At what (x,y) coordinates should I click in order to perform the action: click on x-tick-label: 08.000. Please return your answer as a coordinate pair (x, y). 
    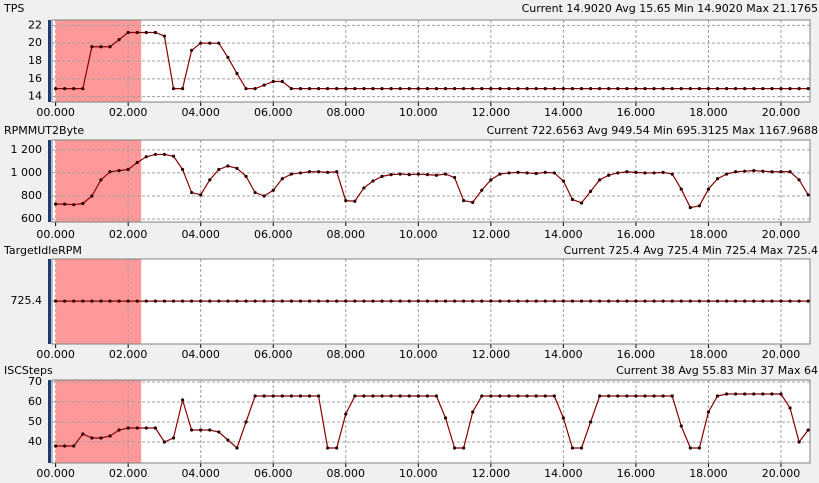
    Looking at the image, I should click on (346, 112).